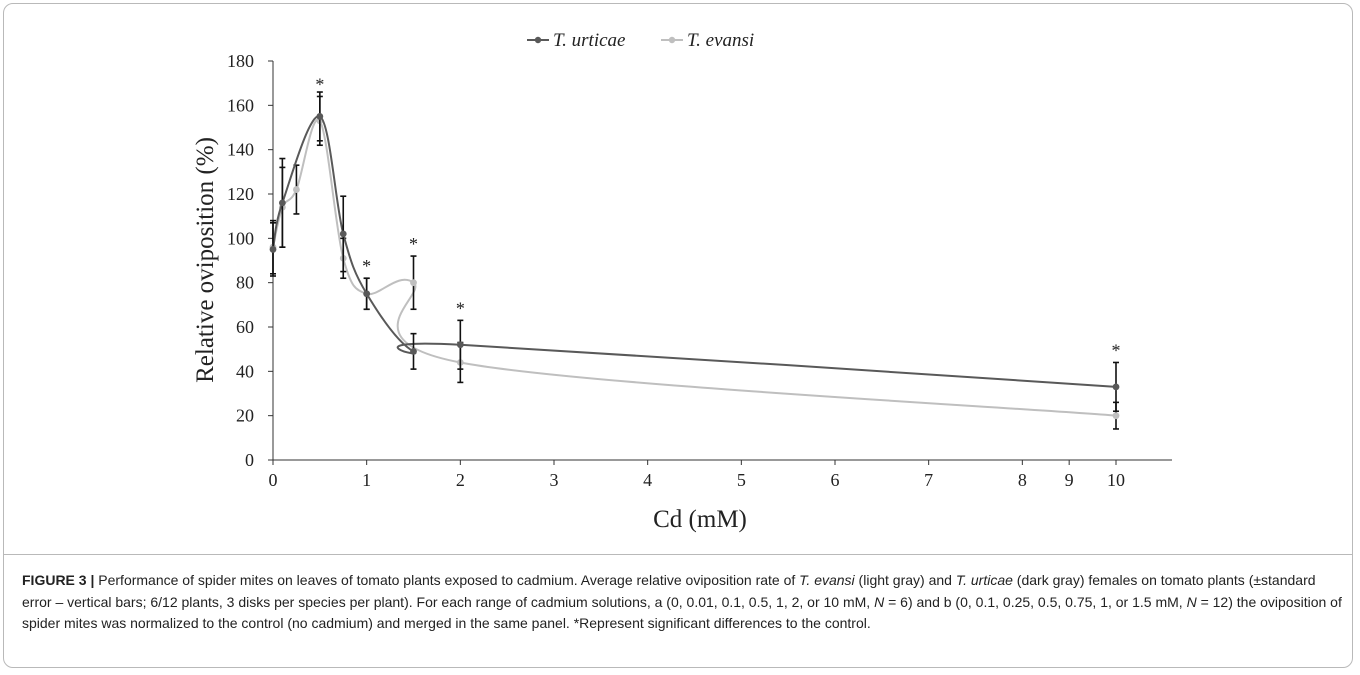 The width and height of the screenshot is (1360, 675). I want to click on x-tick-label: 10, so click(1116, 480).